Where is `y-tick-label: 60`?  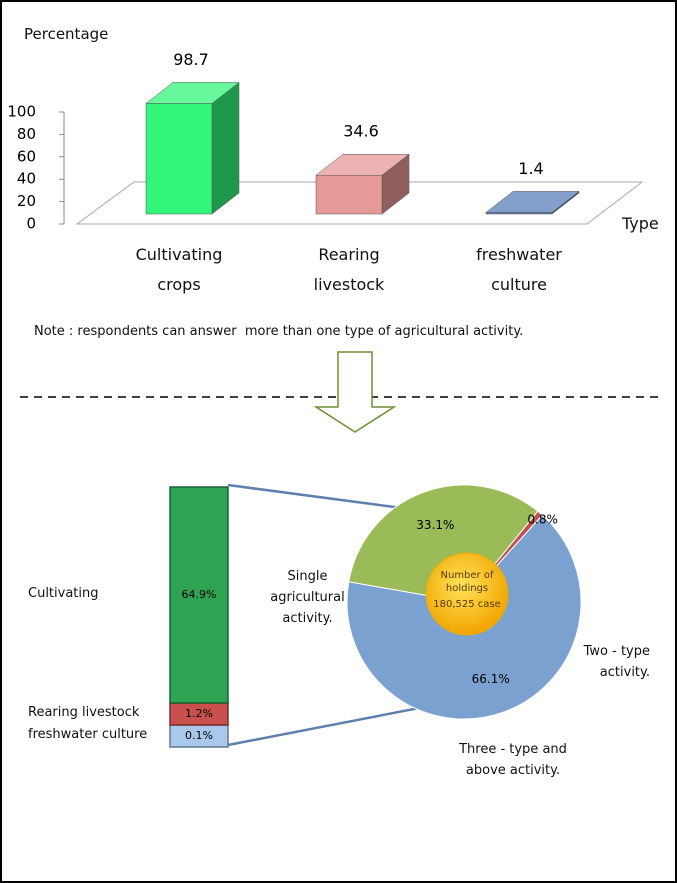
y-tick-label: 60 is located at coordinates (26, 156).